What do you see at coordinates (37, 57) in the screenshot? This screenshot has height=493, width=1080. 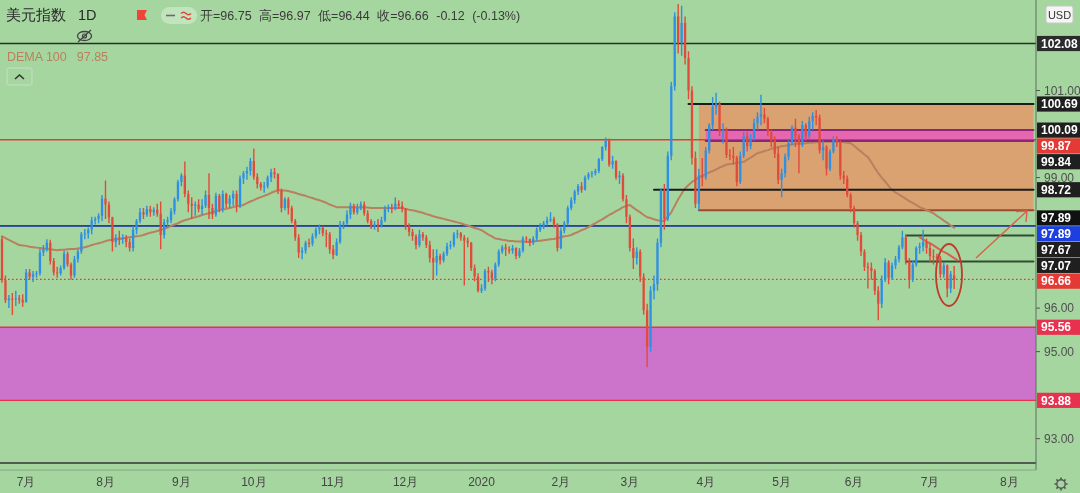 I see `text: DEMA 100` at bounding box center [37, 57].